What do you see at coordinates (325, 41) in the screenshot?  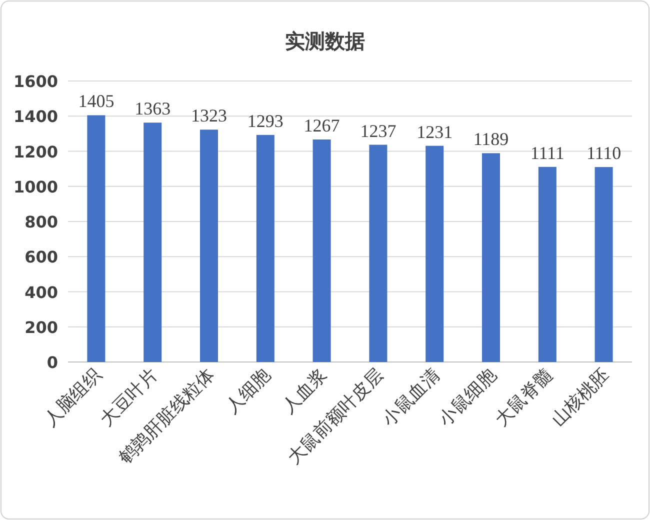 I see `chart-title: 实测数据` at bounding box center [325, 41].